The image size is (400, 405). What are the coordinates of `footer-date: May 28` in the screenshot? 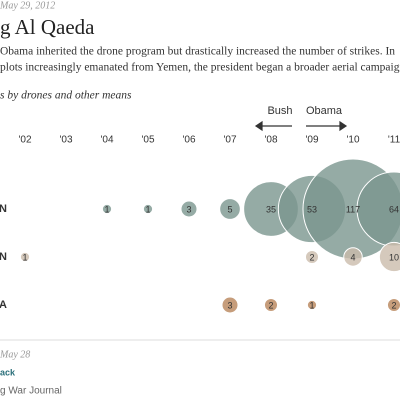 It's located at (15, 354).